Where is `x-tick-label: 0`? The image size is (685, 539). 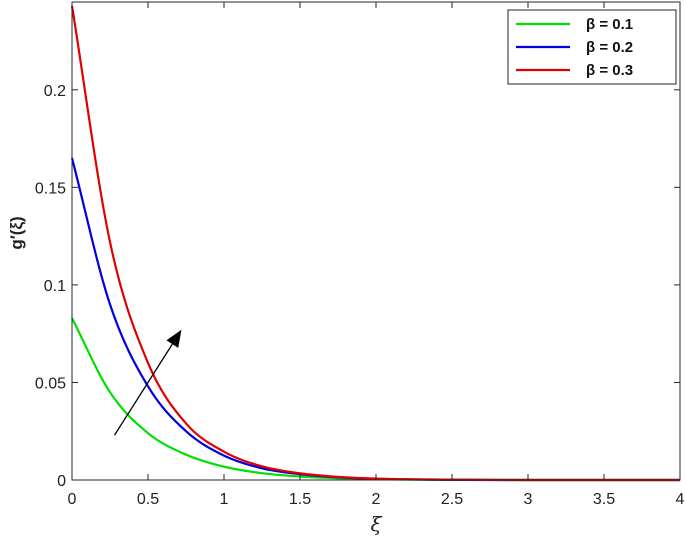 x-tick-label: 0 is located at coordinates (72, 499).